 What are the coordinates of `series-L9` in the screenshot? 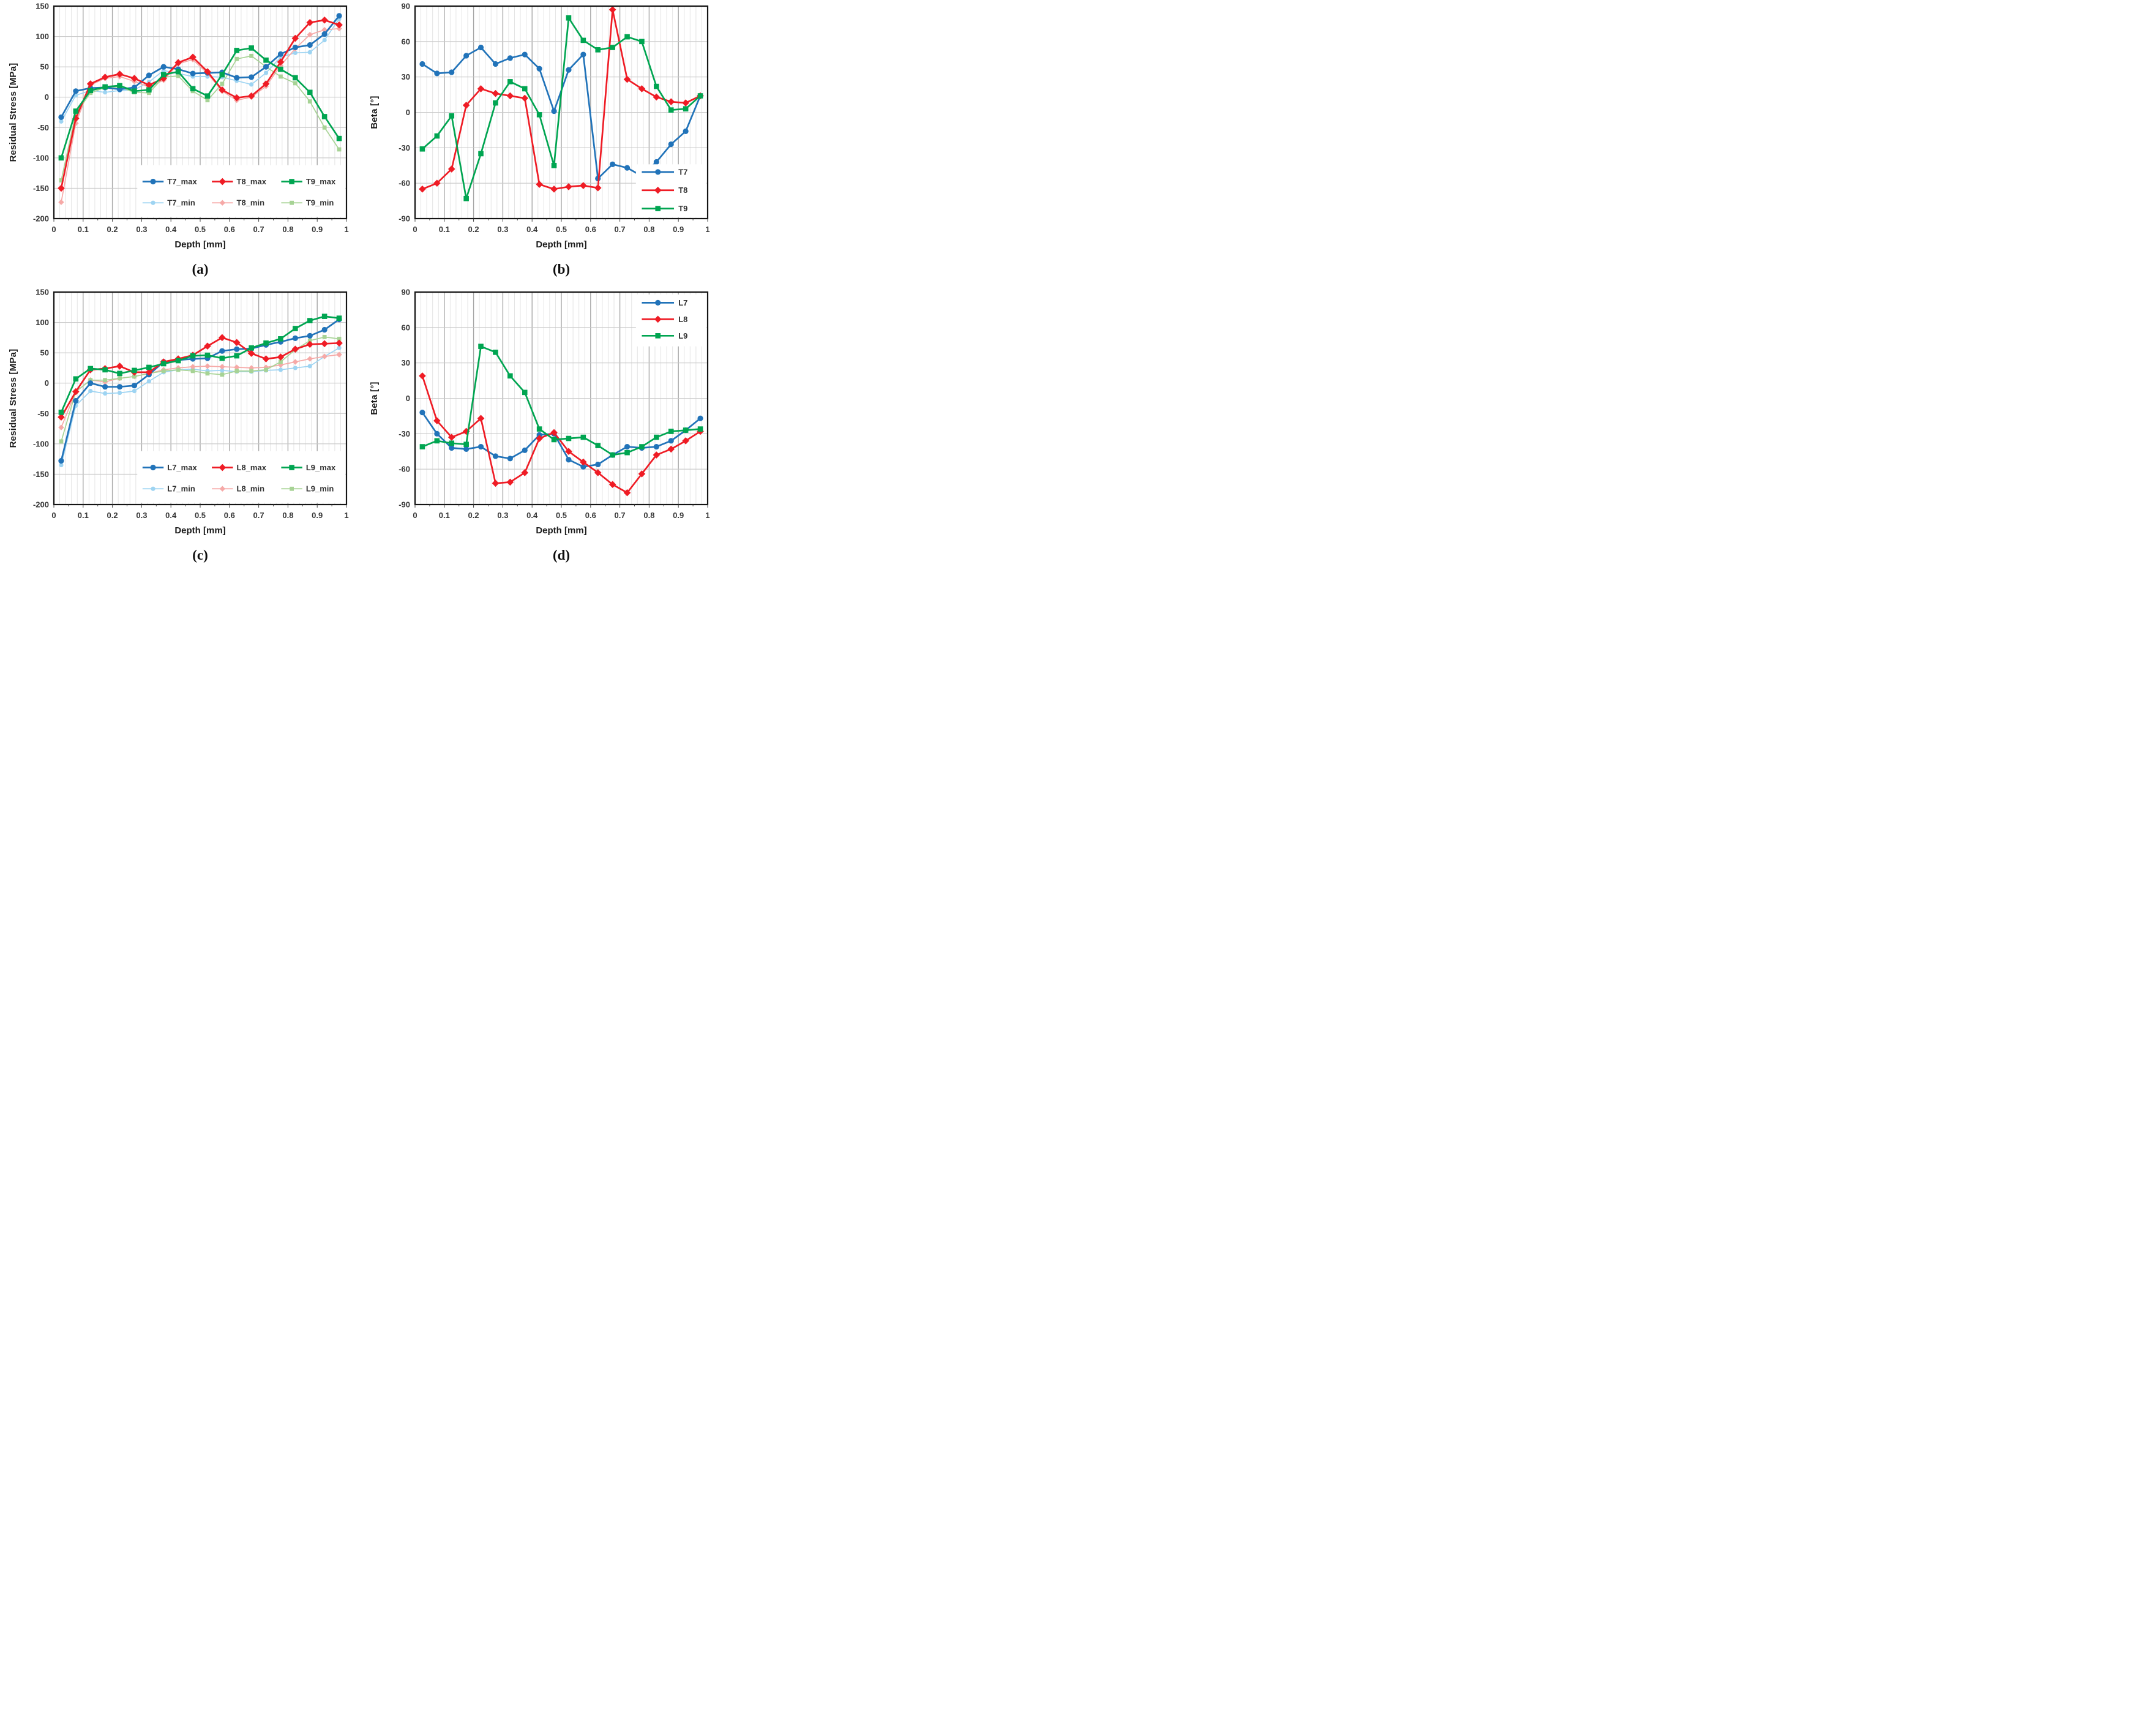 It's located at (561, 401).